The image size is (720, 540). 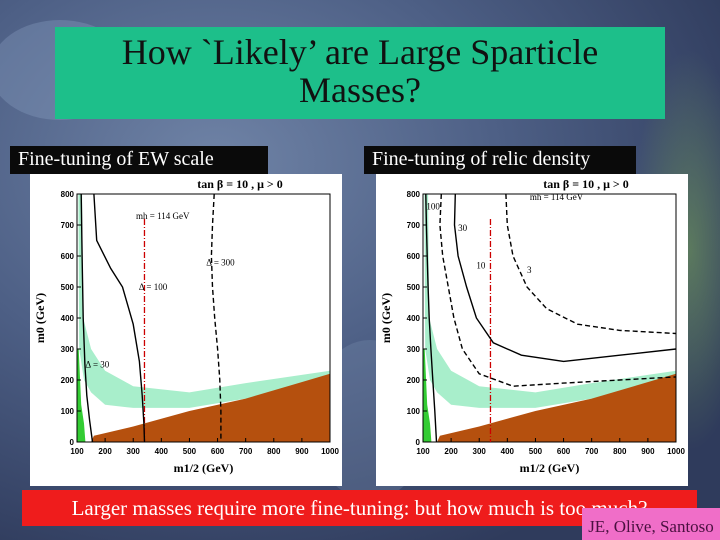 What do you see at coordinates (97, 365) in the screenshot?
I see `plot-annotation: Δ = 30` at bounding box center [97, 365].